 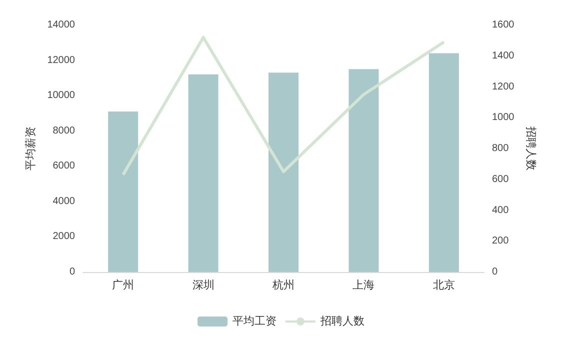 I want to click on y-axis-title: 平均薪资, so click(x=30, y=148).